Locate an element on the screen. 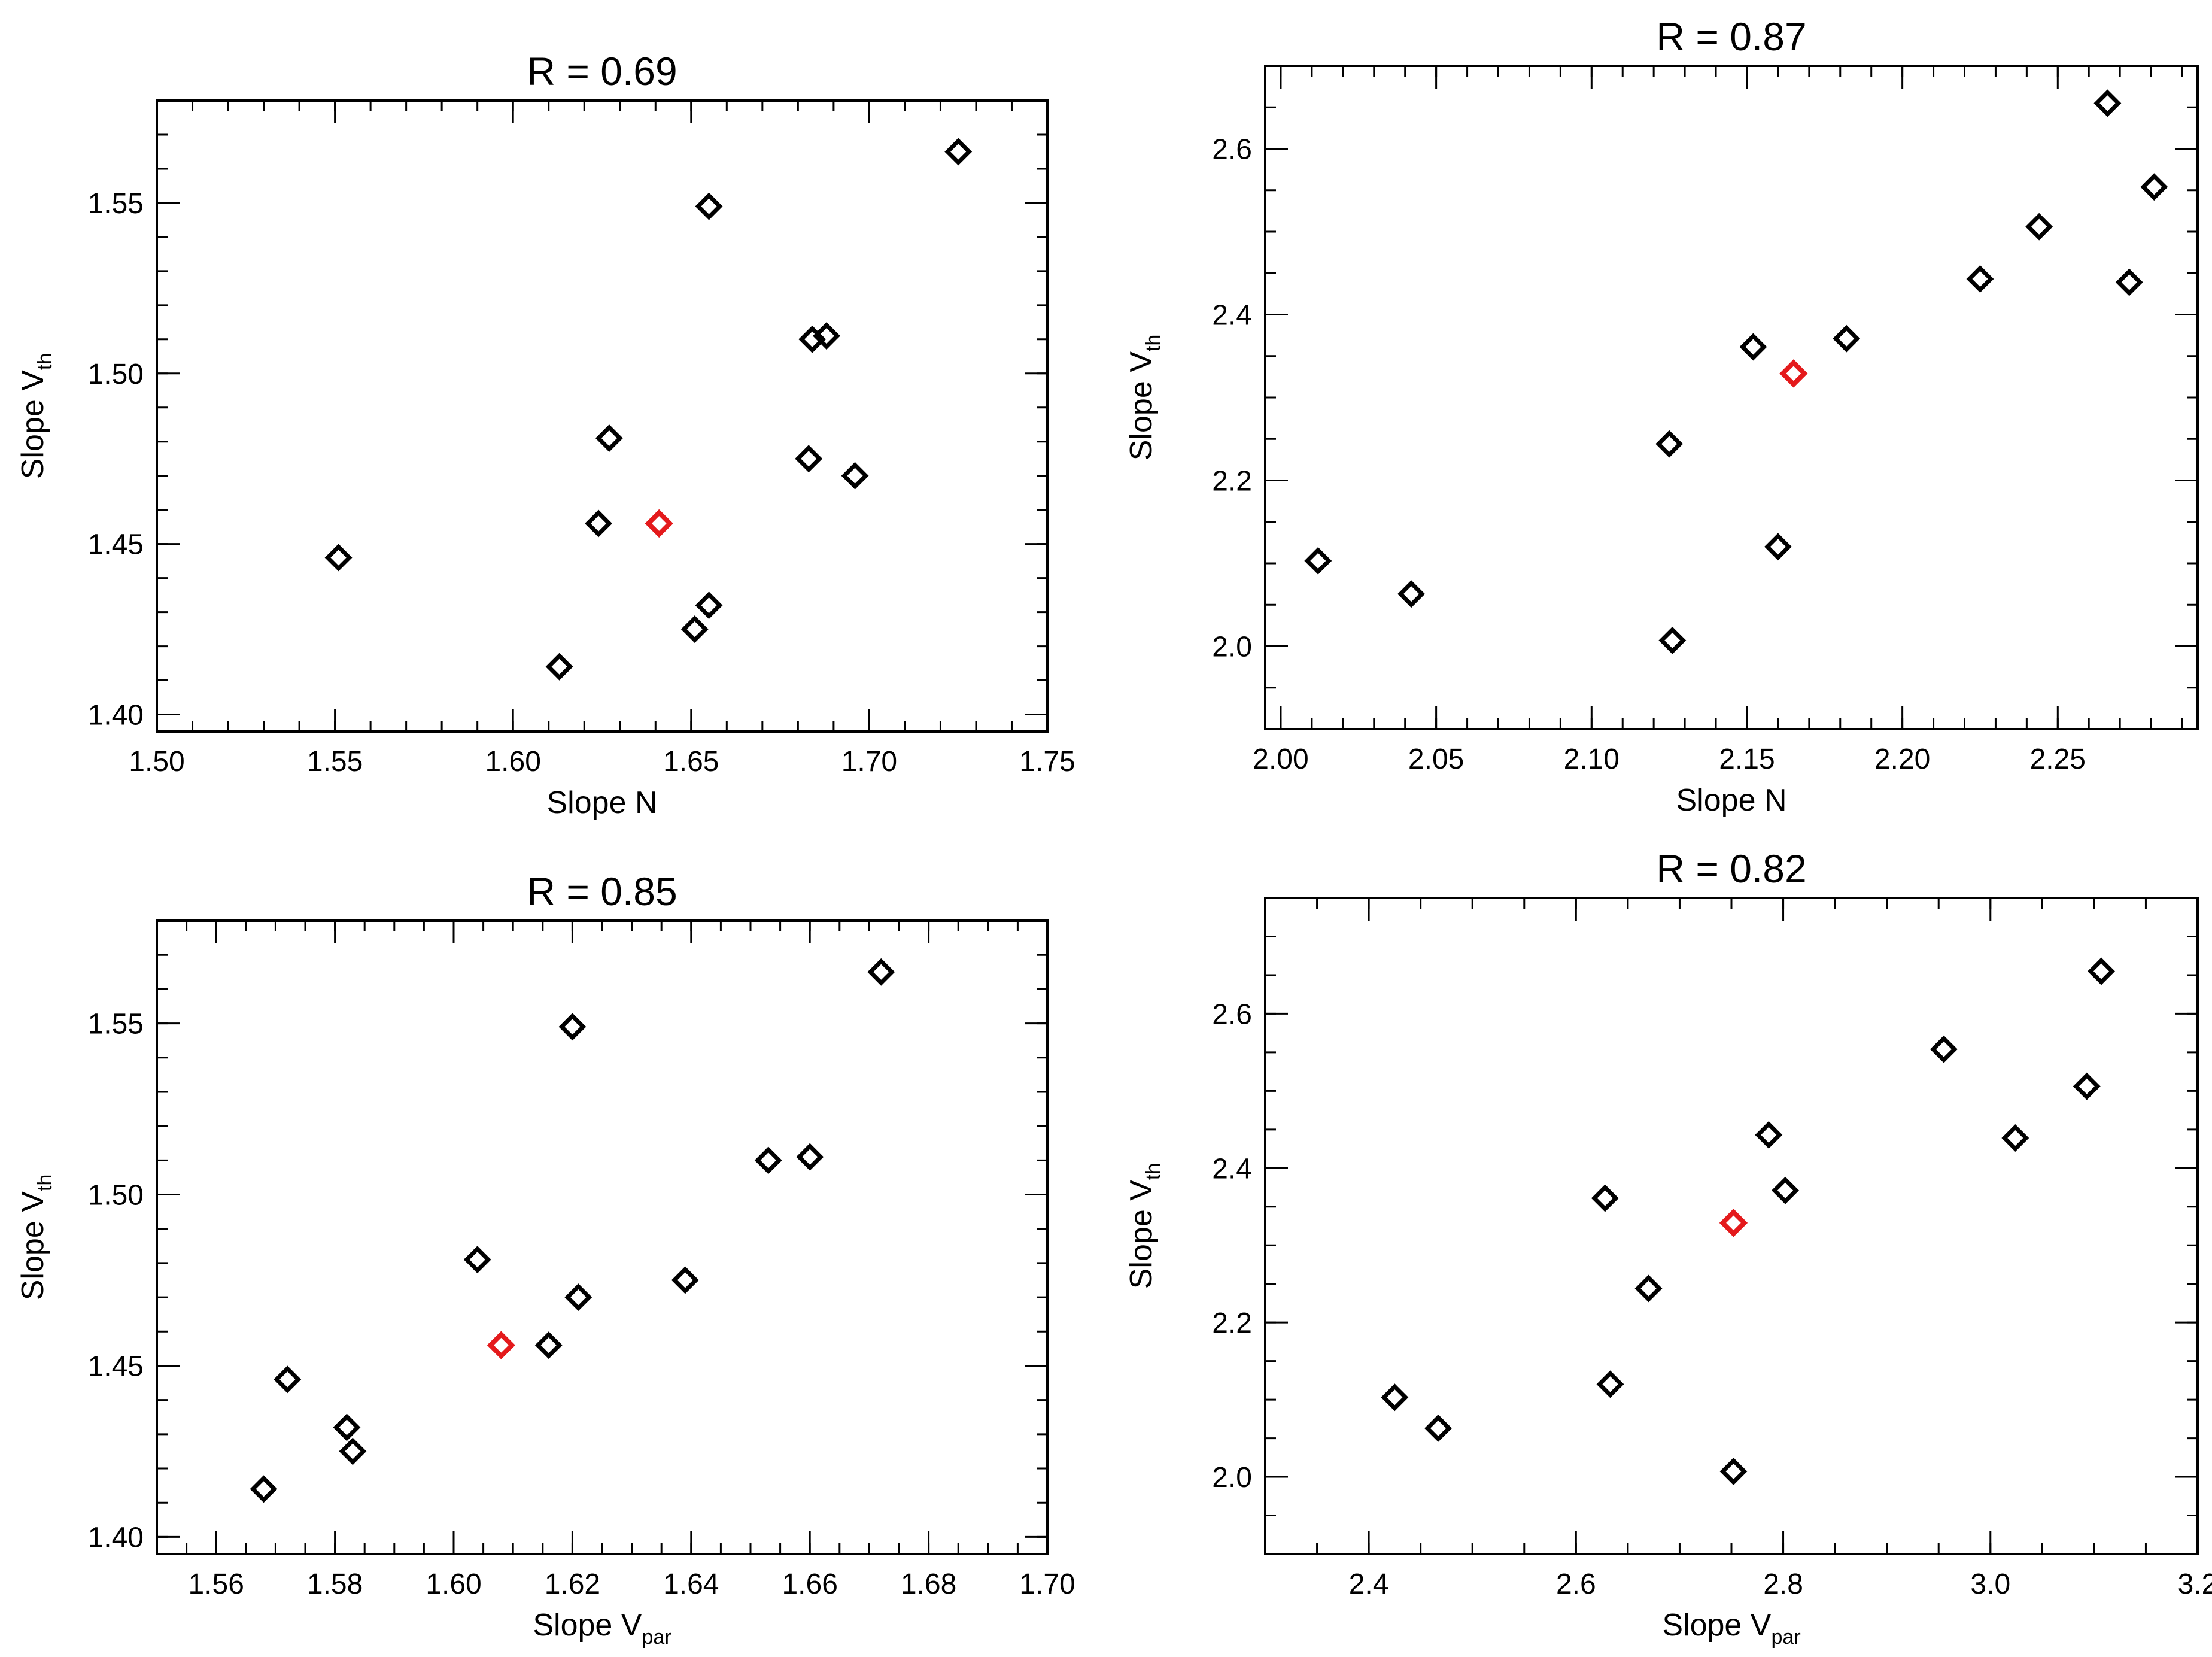 The width and height of the screenshot is (2212, 1657). chart-title: R = 0.82 is located at coordinates (1731, 869).